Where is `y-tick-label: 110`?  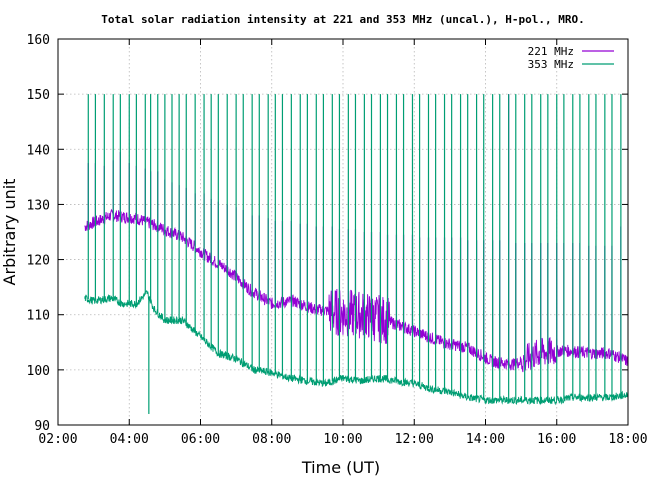
y-tick-label: 110 is located at coordinates (38, 316).